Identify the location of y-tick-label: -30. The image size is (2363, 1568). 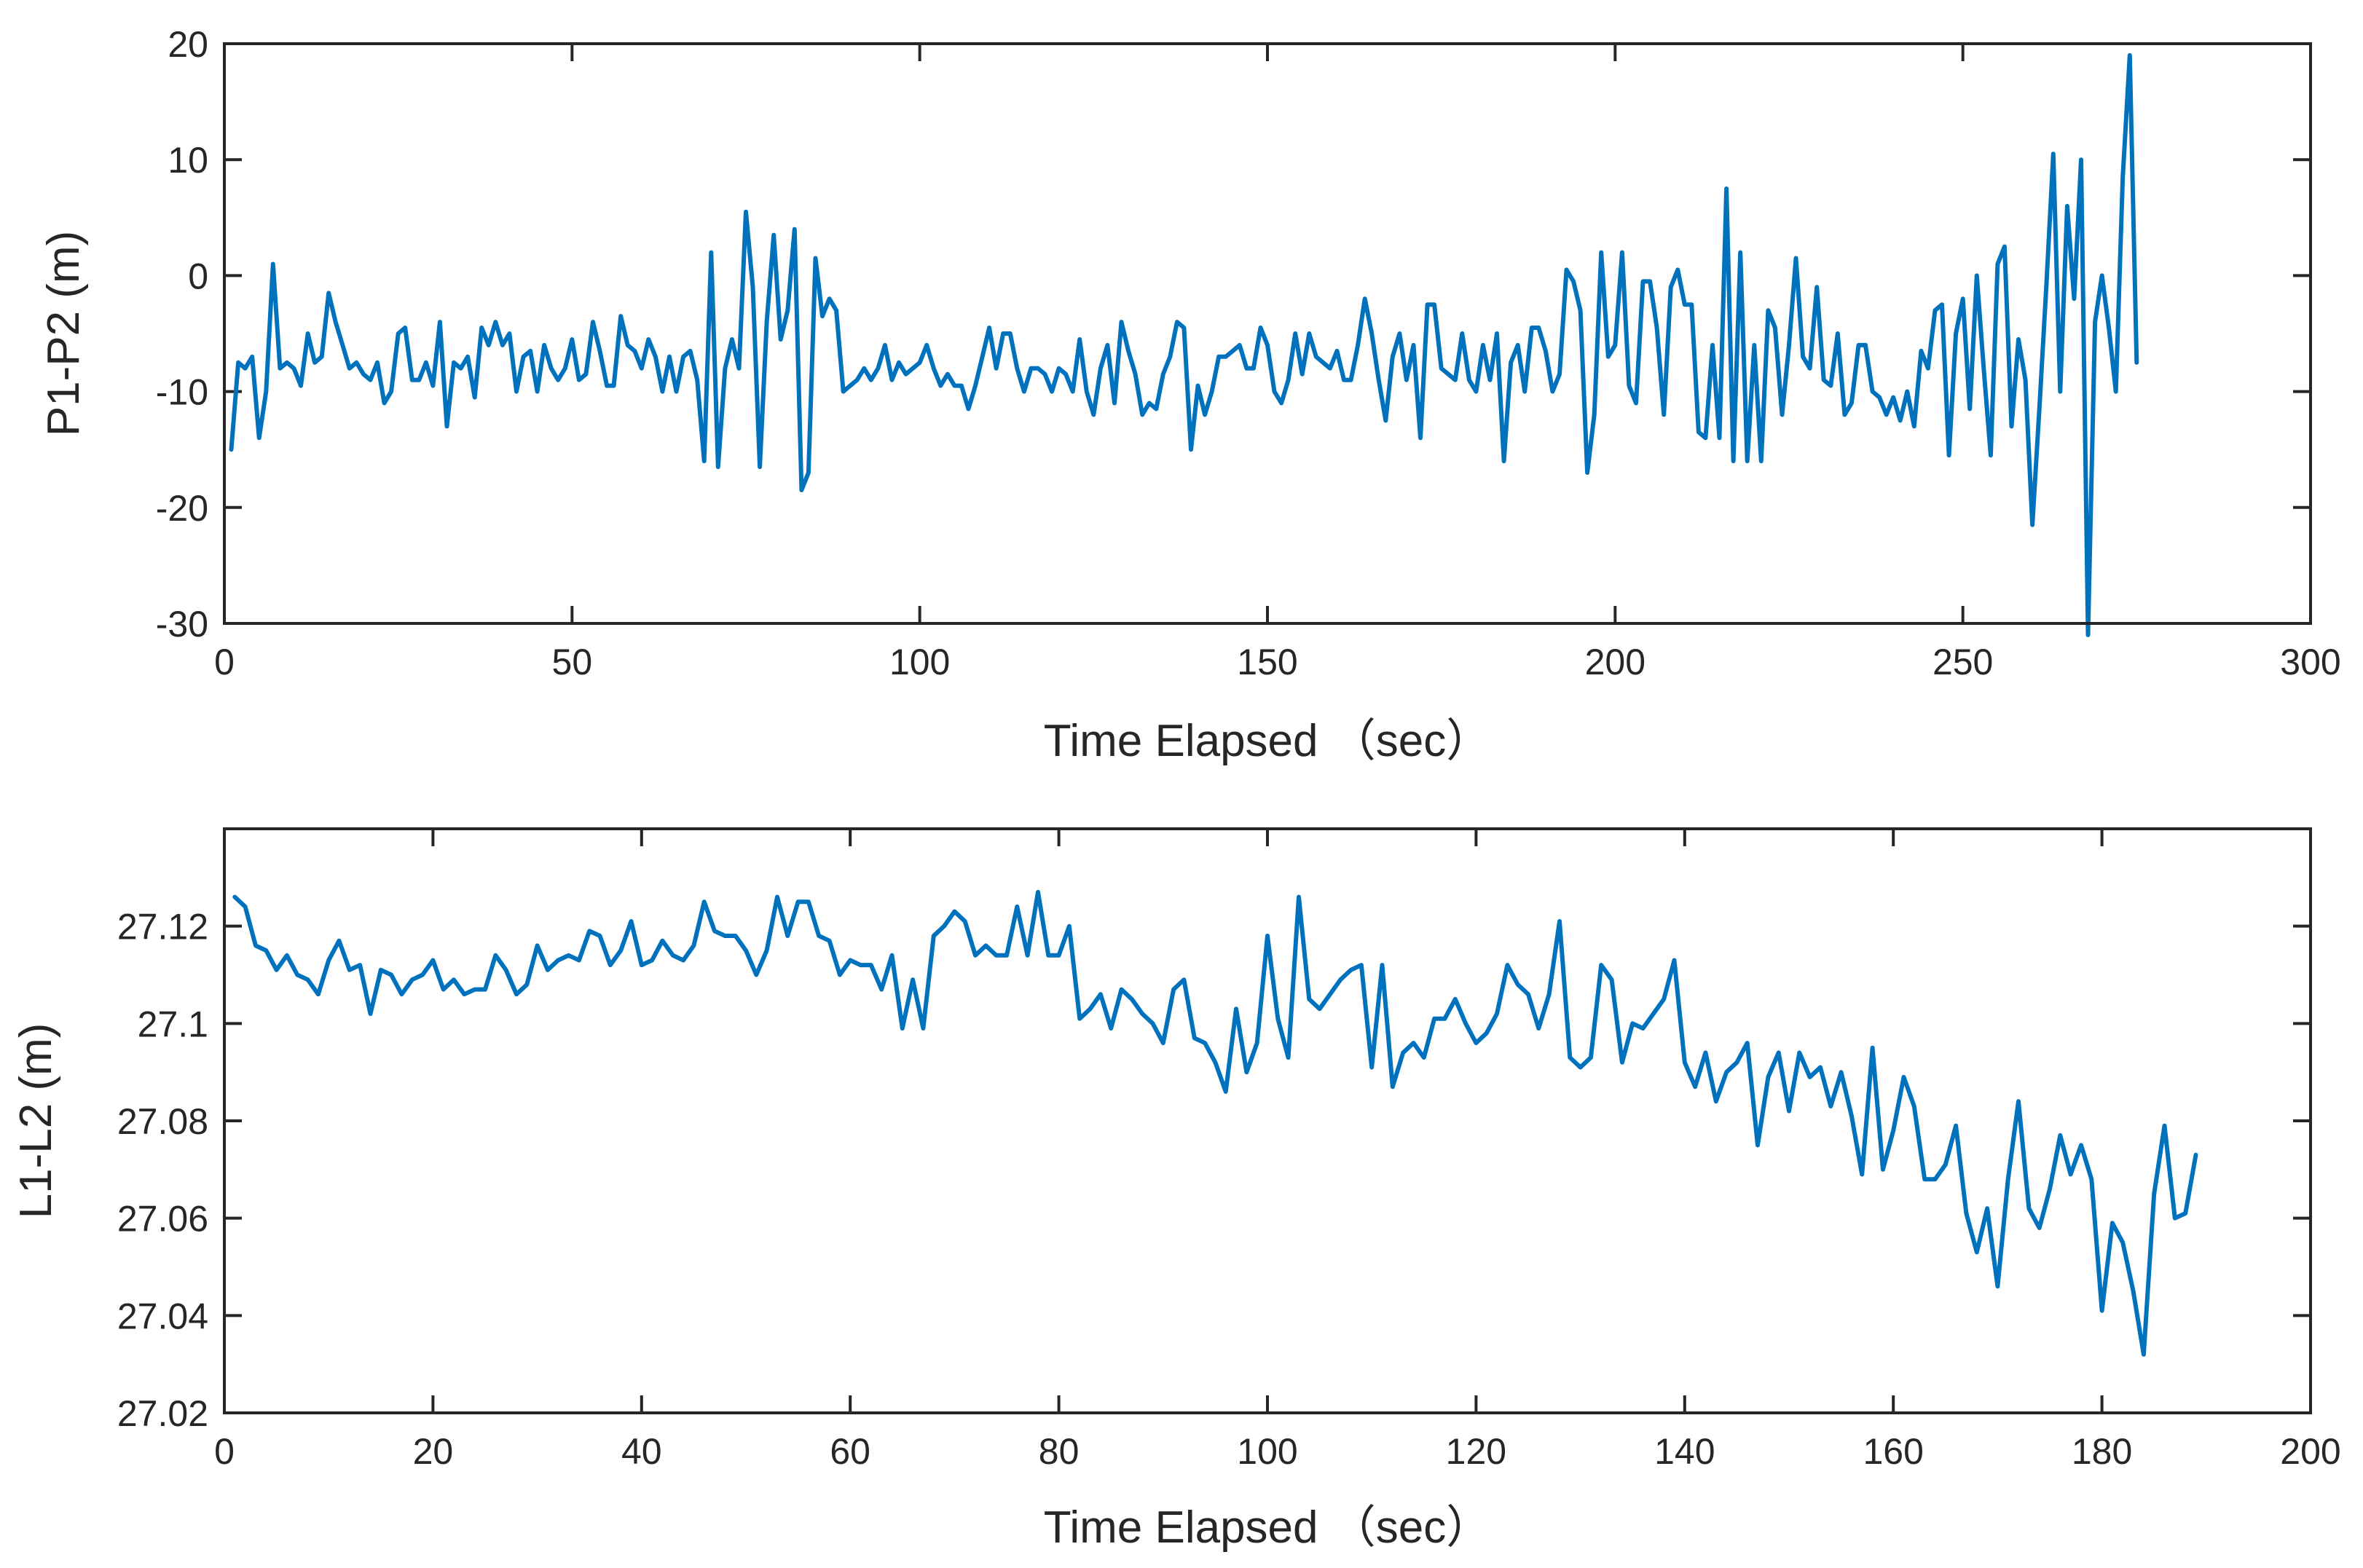
(182, 624).